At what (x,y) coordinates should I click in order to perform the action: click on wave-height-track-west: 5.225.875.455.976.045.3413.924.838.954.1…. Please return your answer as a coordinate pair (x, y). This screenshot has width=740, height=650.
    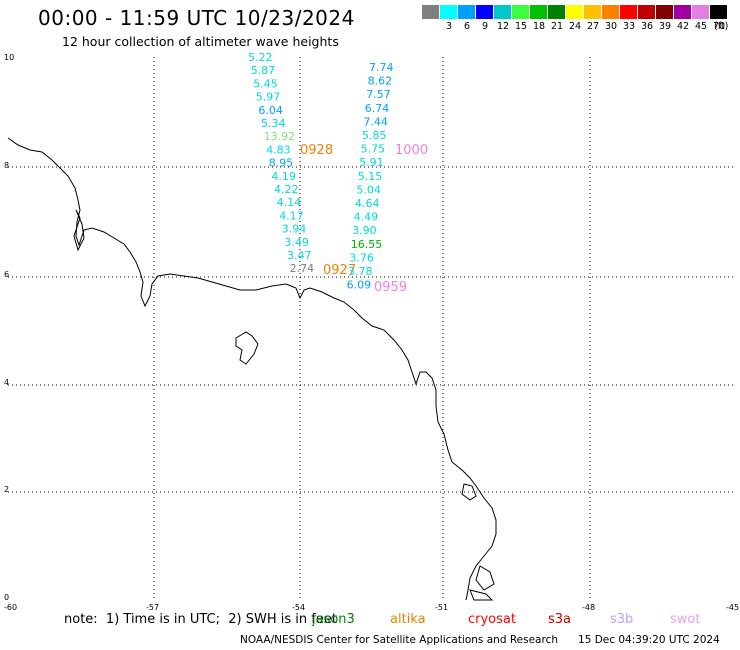
    Looking at the image, I should click on (281, 163).